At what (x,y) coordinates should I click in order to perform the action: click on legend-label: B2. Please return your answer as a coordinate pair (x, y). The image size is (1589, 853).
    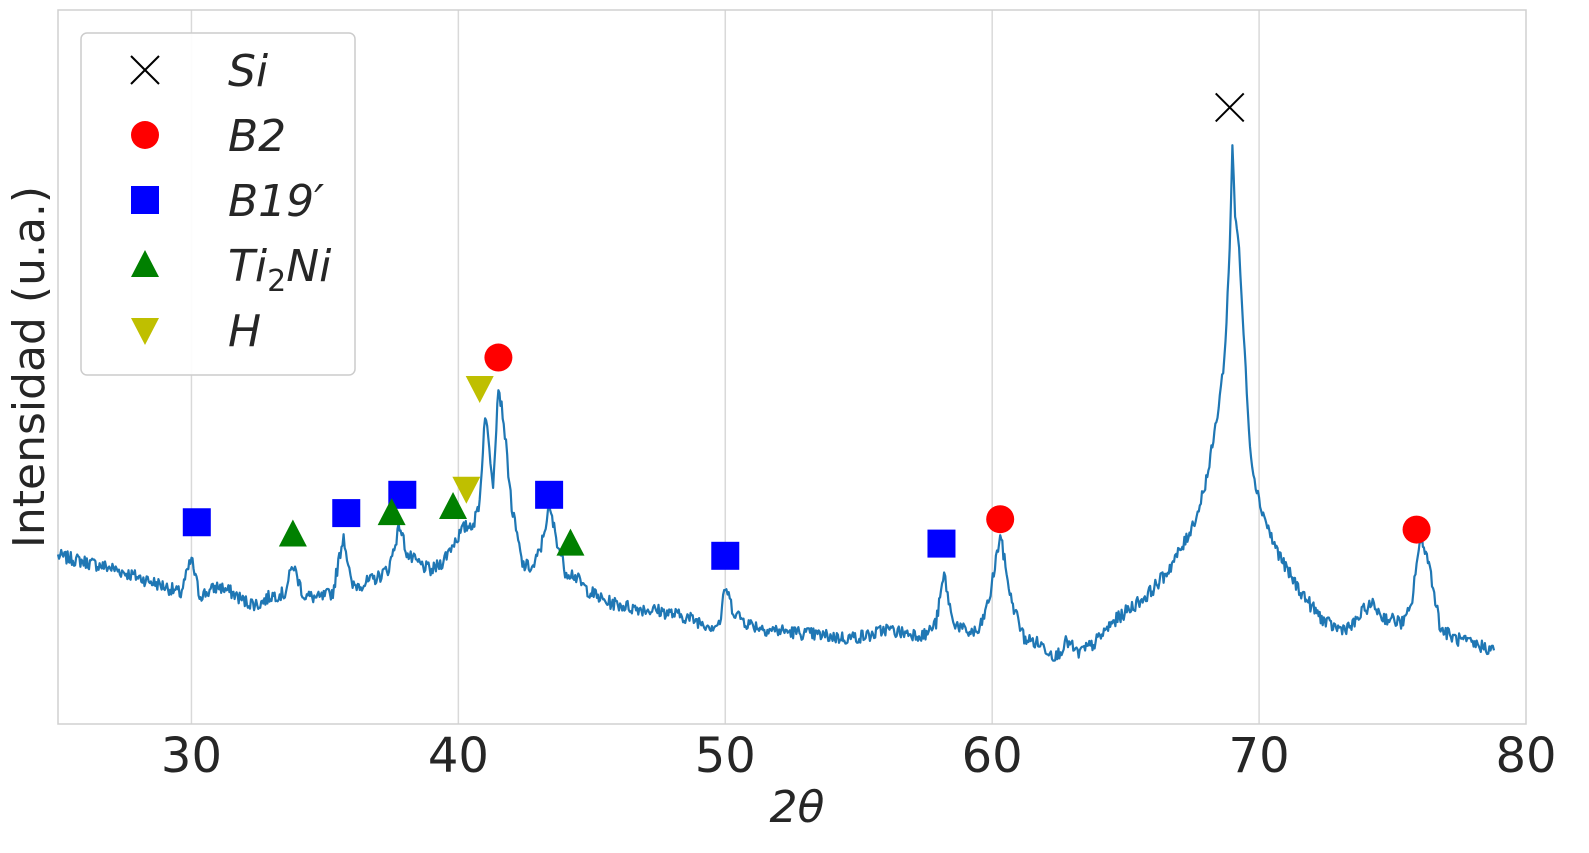
    Looking at the image, I should click on (257, 136).